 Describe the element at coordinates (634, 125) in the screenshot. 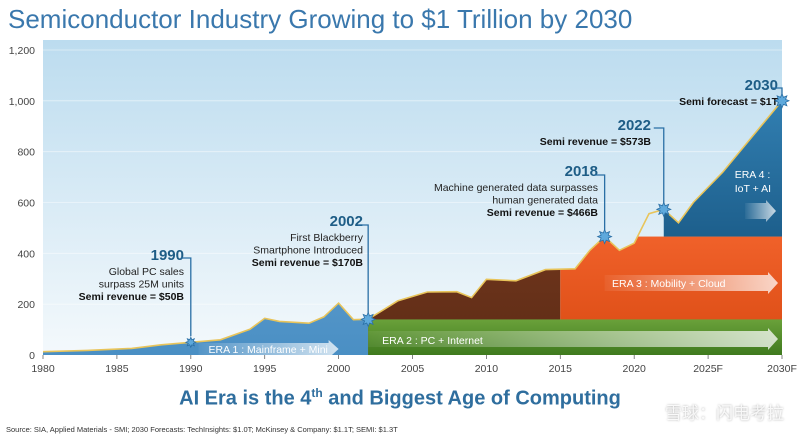

I see `annotation-year: 2022` at that location.